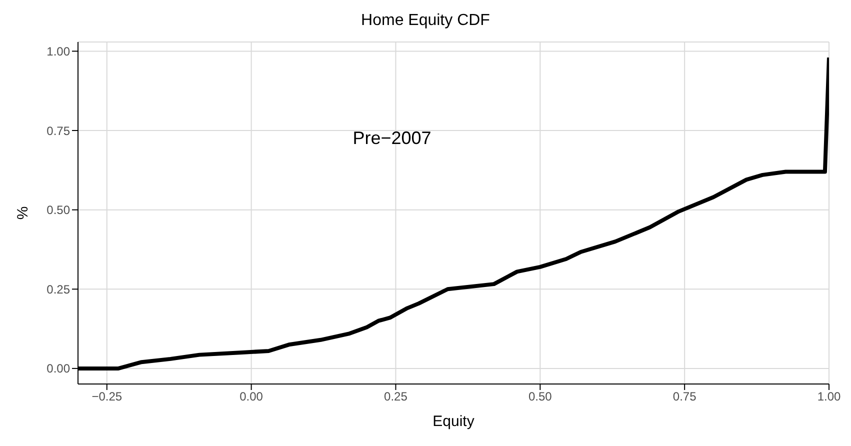 The width and height of the screenshot is (851, 446). What do you see at coordinates (540, 397) in the screenshot?
I see `x-tick-label: 0.50` at bounding box center [540, 397].